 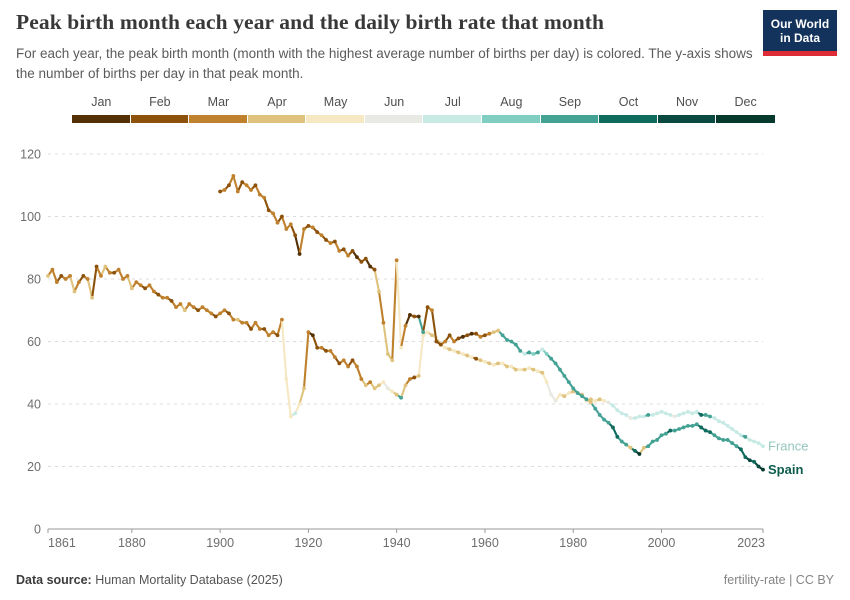 I want to click on data-point-spain-1947, so click(x=427, y=307).